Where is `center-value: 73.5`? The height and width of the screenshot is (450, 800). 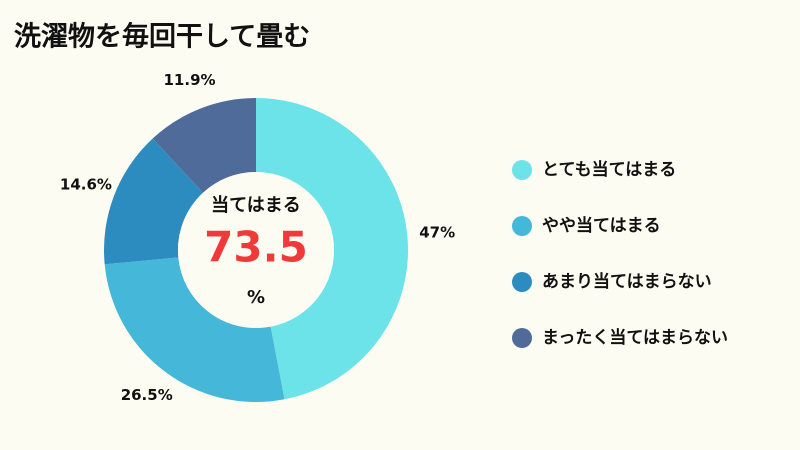 center-value: 73.5 is located at coordinates (256, 247).